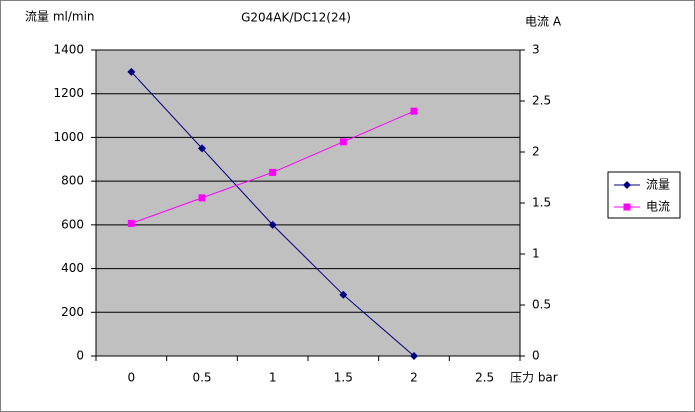  I want to click on x-tick-label: 2, so click(414, 378).